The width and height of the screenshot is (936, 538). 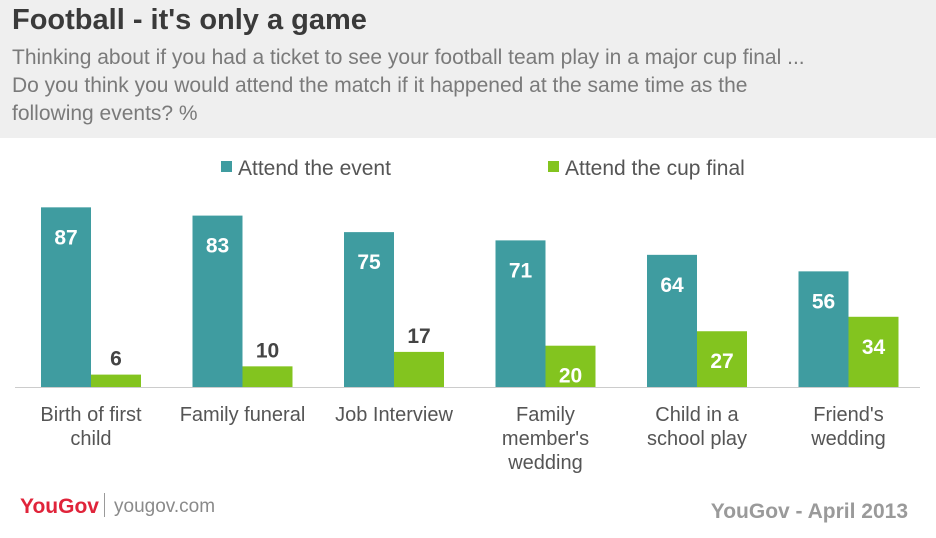 What do you see at coordinates (545, 415) in the screenshot?
I see `category-label: Family` at bounding box center [545, 415].